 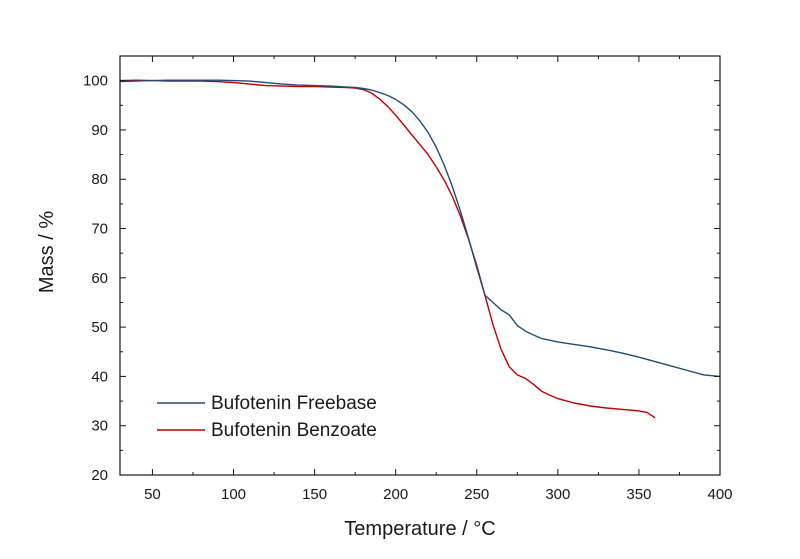 What do you see at coordinates (294, 430) in the screenshot?
I see `legend-label-benzoate: Bufotenin Benzoate` at bounding box center [294, 430].